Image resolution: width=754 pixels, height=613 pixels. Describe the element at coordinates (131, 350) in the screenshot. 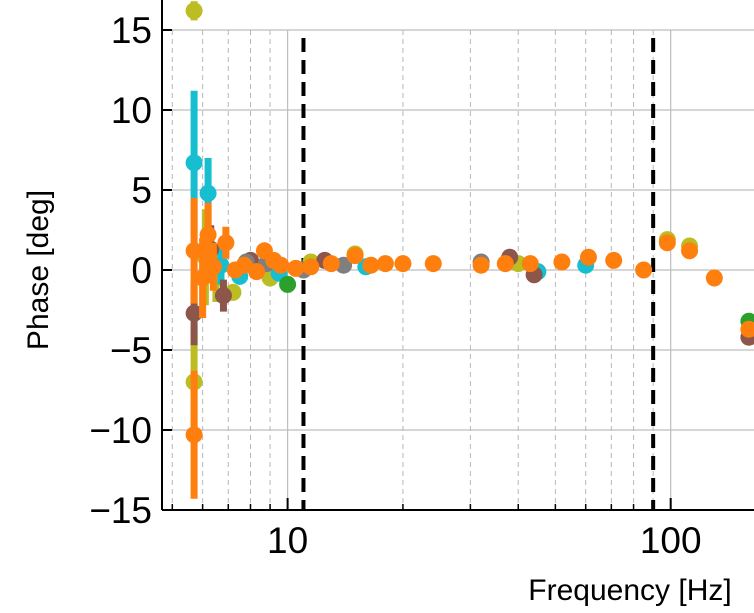

I see `y-tick-label: −5` at that location.